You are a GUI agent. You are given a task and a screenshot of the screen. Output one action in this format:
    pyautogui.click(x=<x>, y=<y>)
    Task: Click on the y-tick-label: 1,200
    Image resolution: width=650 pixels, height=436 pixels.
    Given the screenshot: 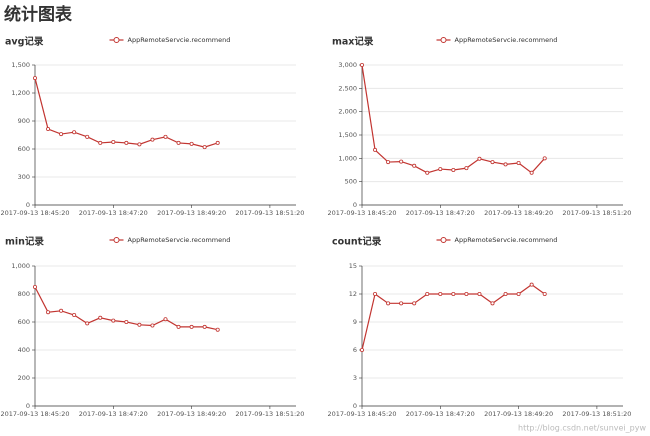 What is the action you would take?
    pyautogui.click(x=20, y=93)
    